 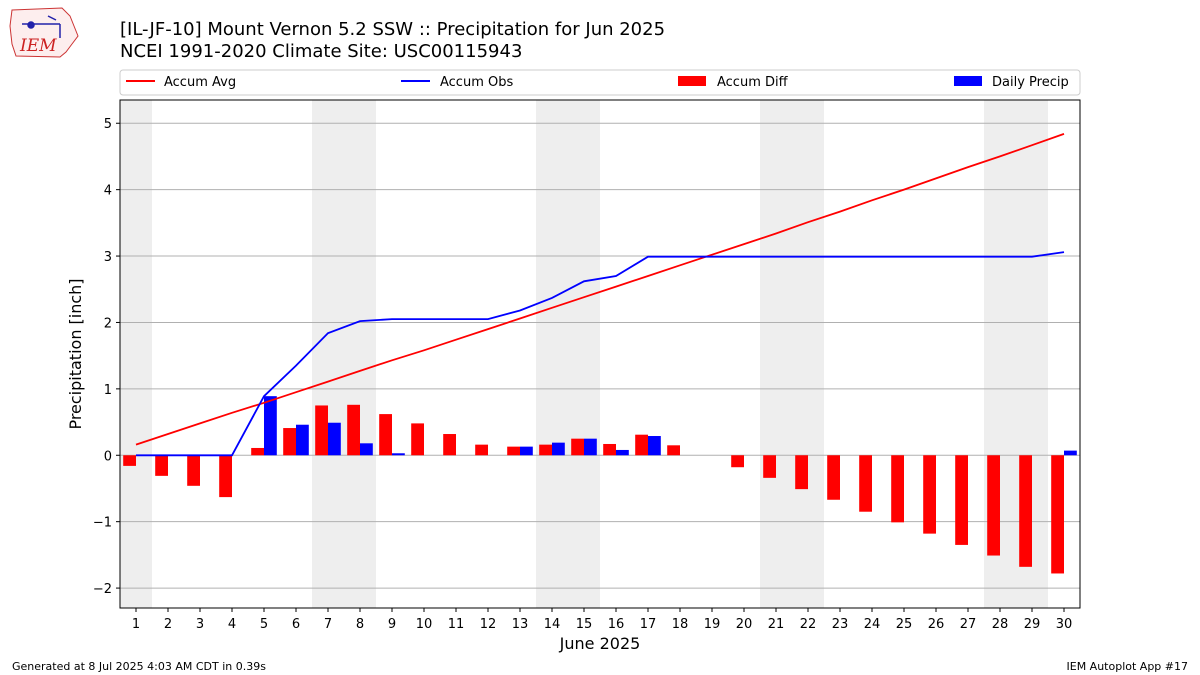 I want to click on chart-subtitle: NCEI 1991-2020 Climate Site: USC00115943, so click(x=321, y=51).